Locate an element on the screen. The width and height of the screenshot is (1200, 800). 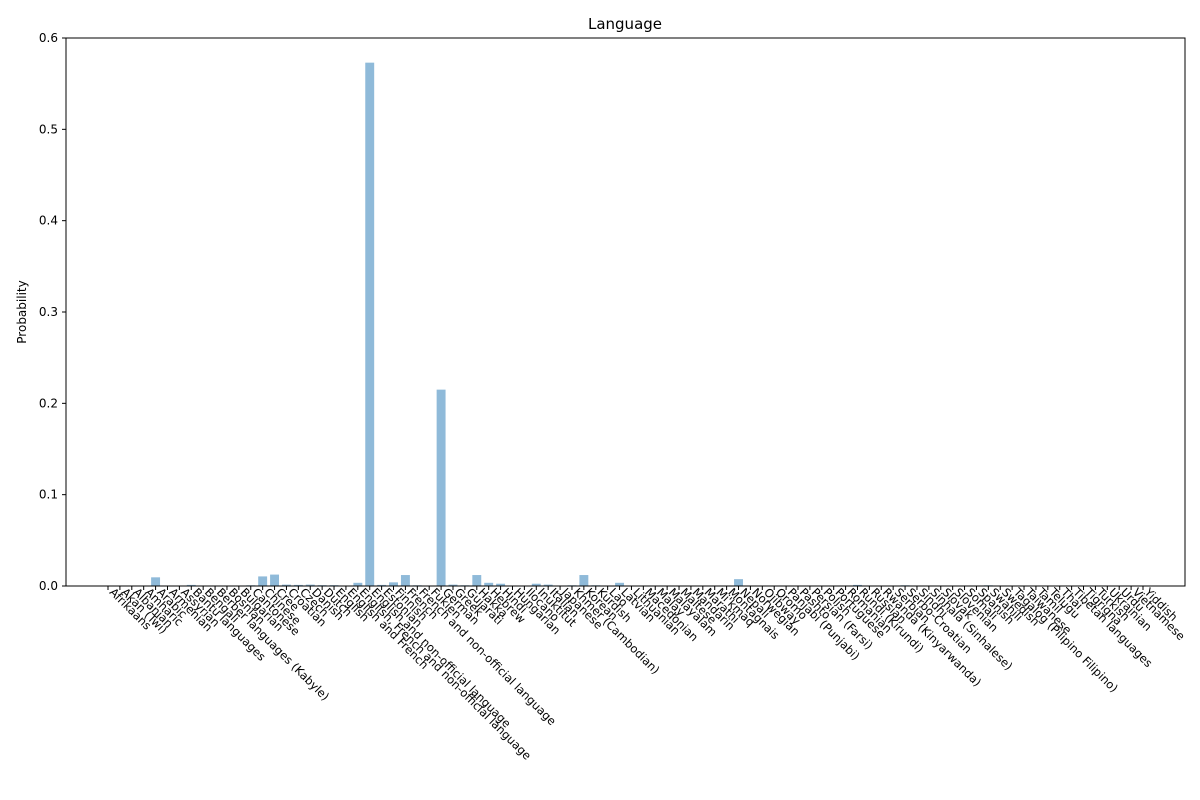
y-tick-label: 0.2 is located at coordinates (48, 403).